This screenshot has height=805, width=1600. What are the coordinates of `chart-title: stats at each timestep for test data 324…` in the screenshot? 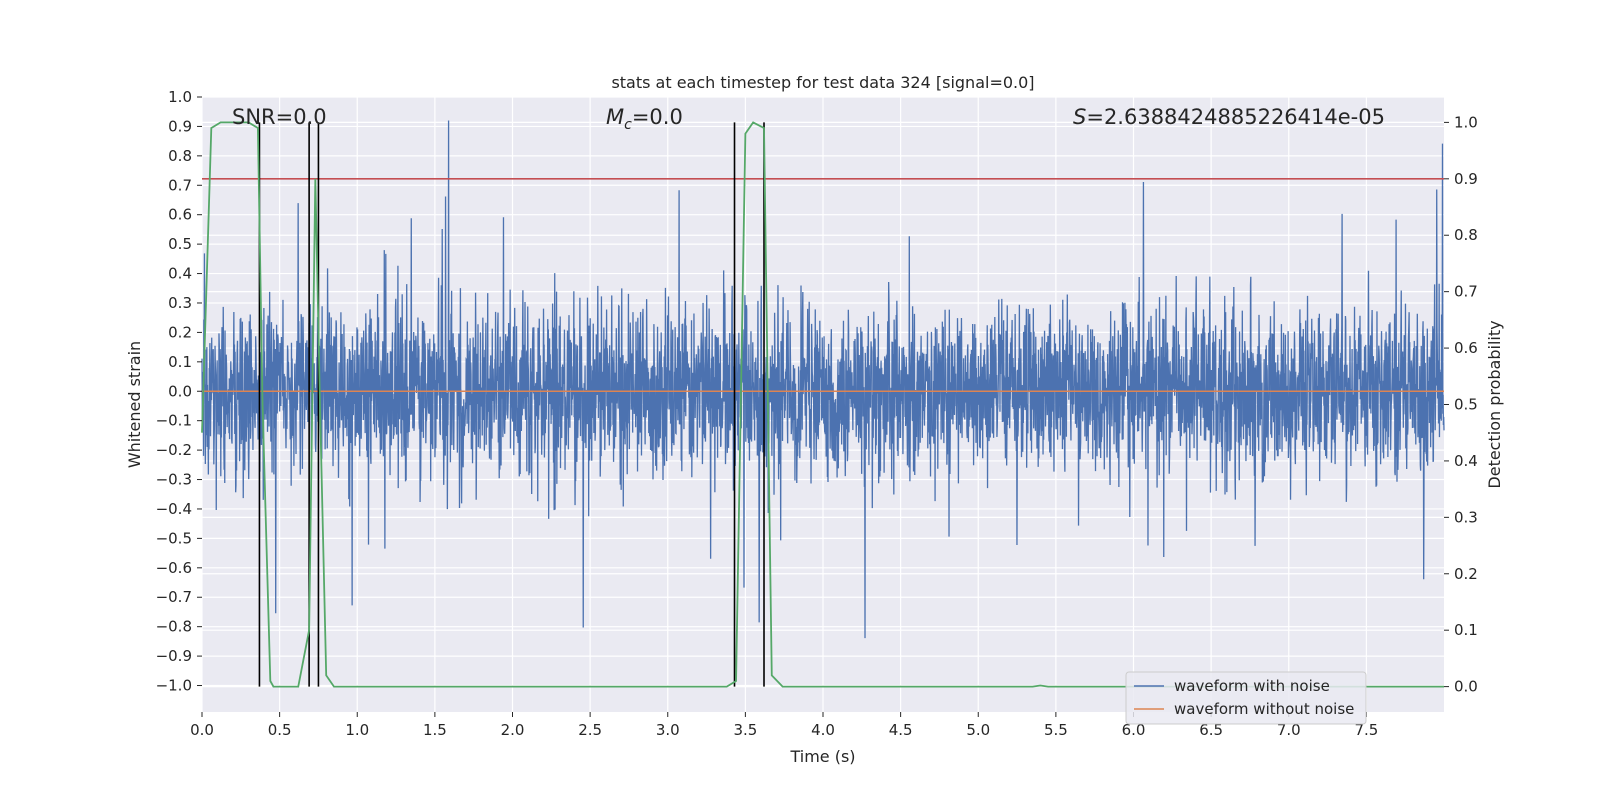 It's located at (822, 82).